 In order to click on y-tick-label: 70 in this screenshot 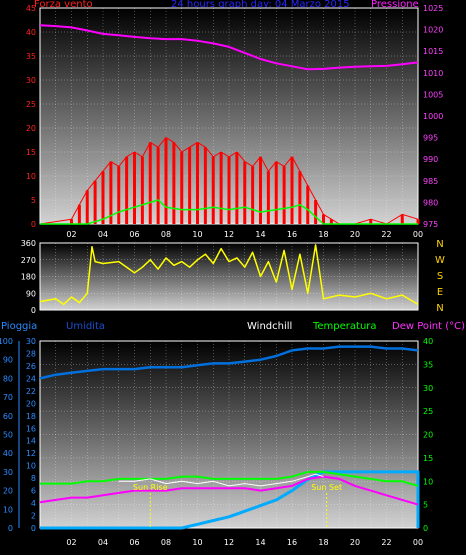, I will do `click(8, 397)`.